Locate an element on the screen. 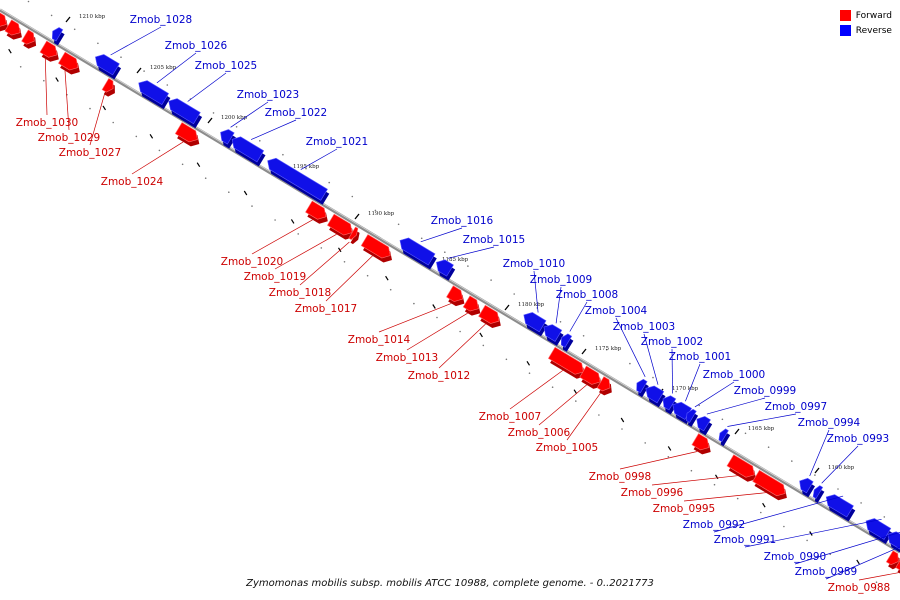  gene-label: Zmob_0990 is located at coordinates (795, 557).